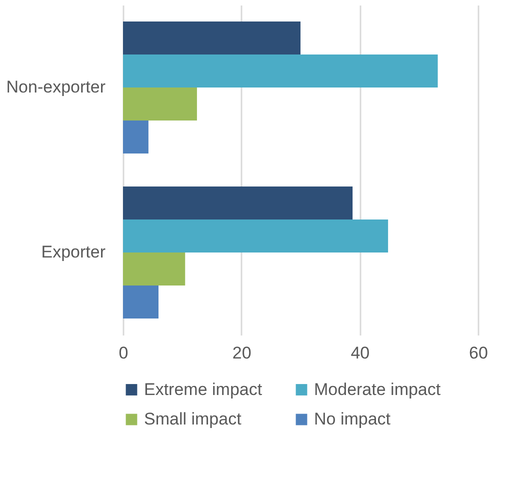 The height and width of the screenshot is (495, 527). Describe the element at coordinates (242, 353) in the screenshot. I see `x-tick-label: 20` at that location.